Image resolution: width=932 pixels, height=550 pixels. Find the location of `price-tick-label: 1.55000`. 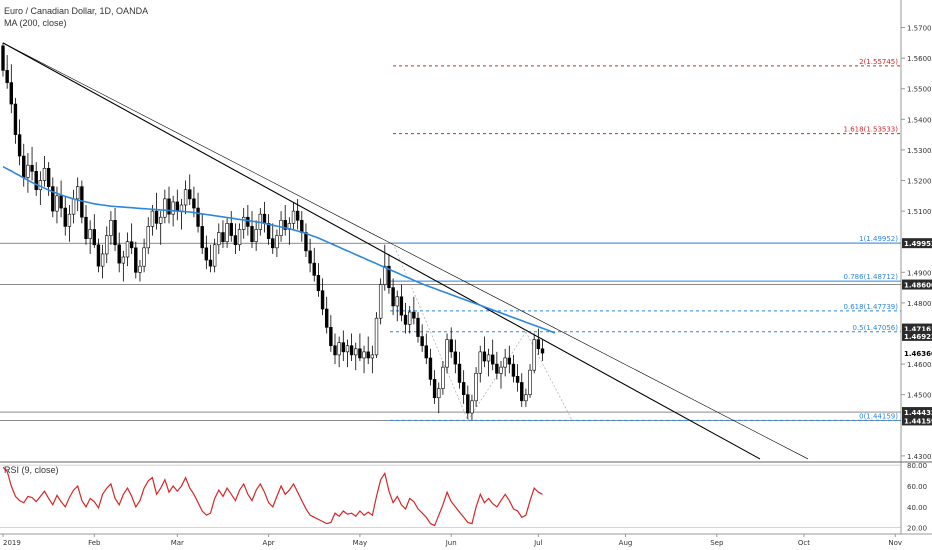

price-tick-label: 1.55000 is located at coordinates (919, 90).